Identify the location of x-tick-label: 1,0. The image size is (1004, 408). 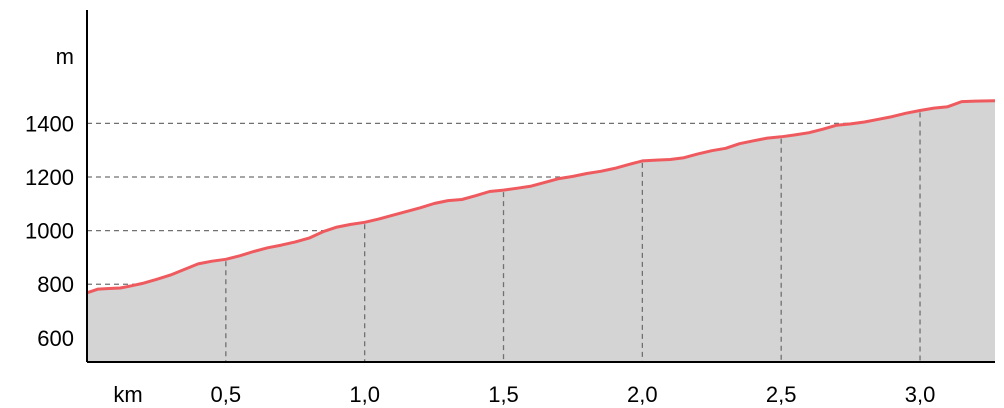
(364, 394).